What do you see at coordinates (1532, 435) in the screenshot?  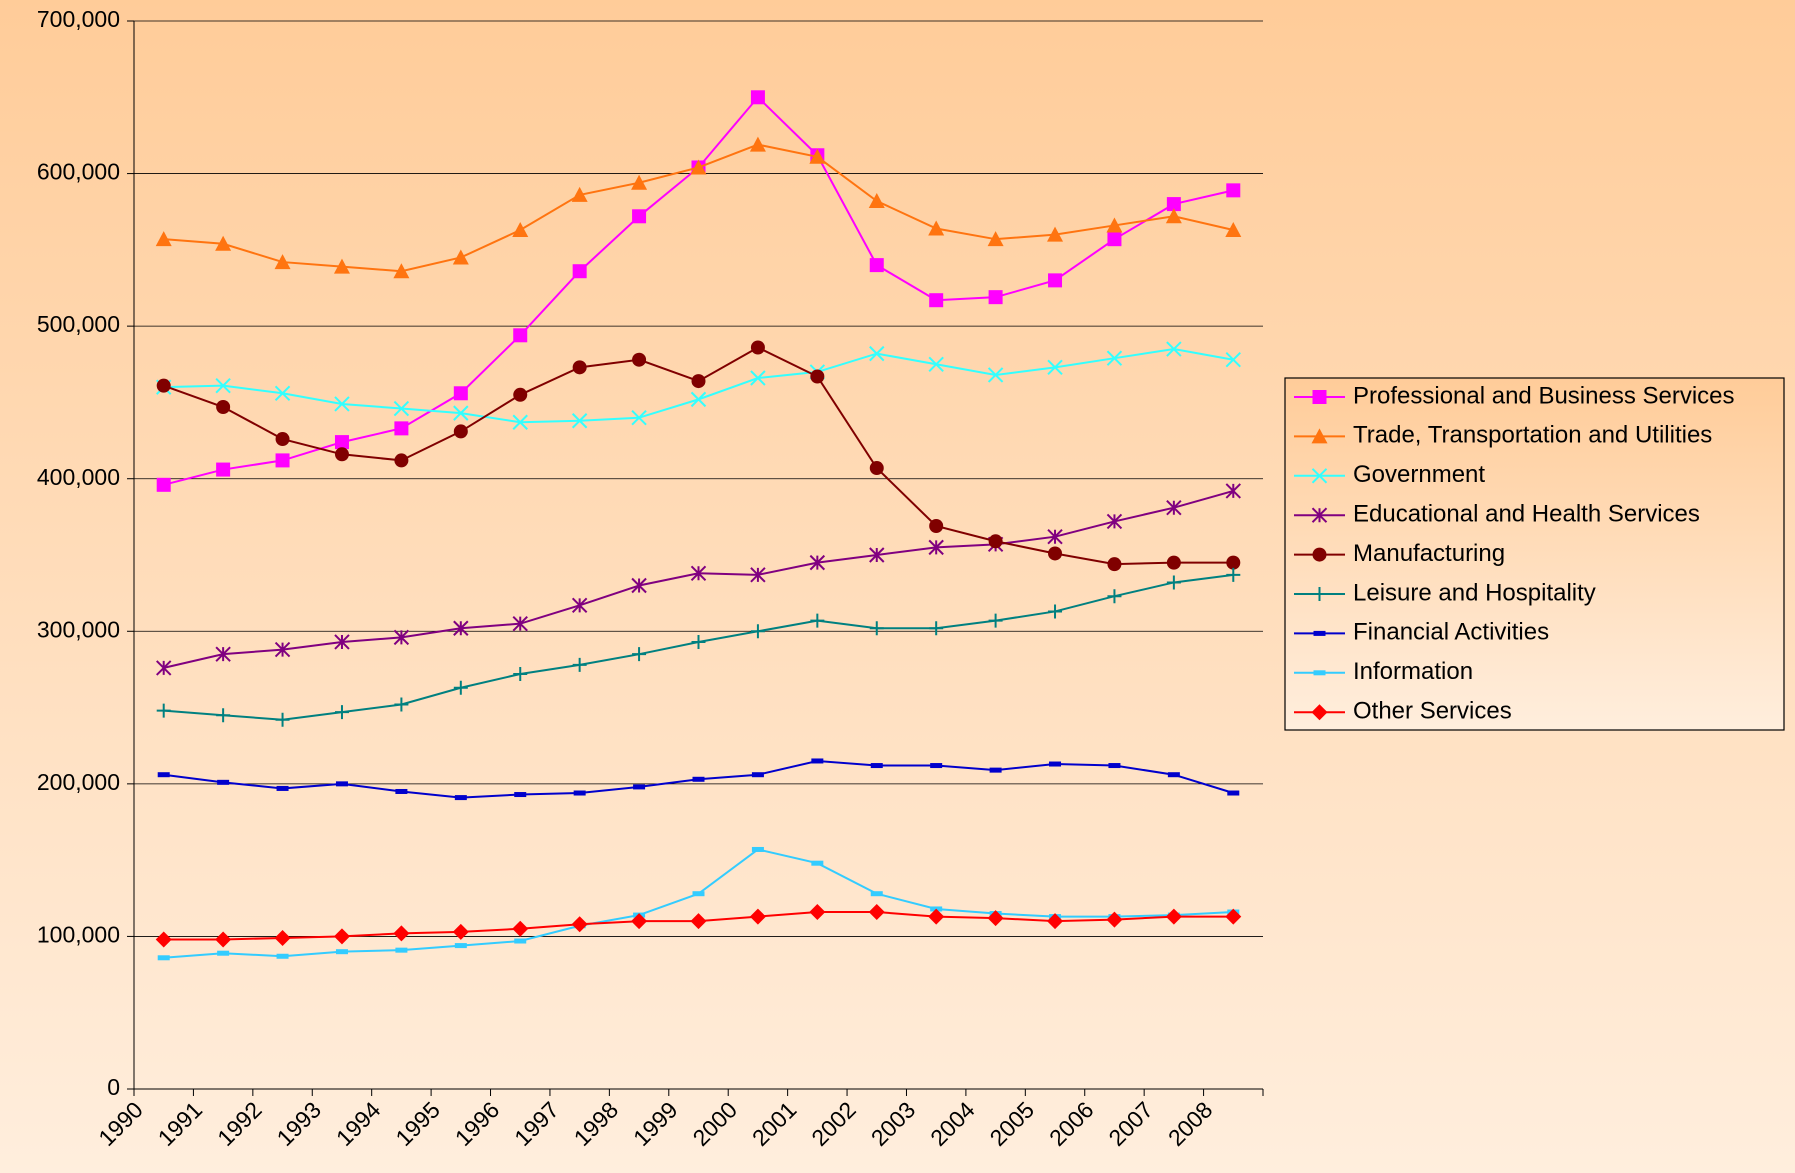 I see `legend-label: Trade, Transportation and Utilities` at bounding box center [1532, 435].